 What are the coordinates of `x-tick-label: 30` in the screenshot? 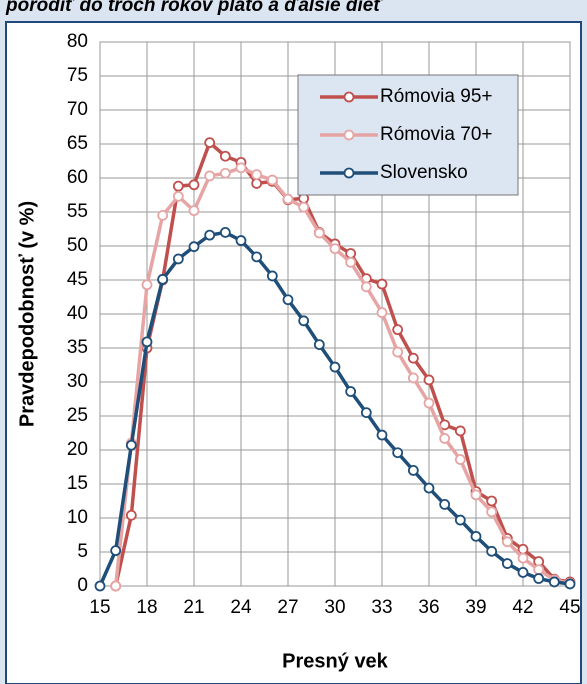 It's located at (334, 607).